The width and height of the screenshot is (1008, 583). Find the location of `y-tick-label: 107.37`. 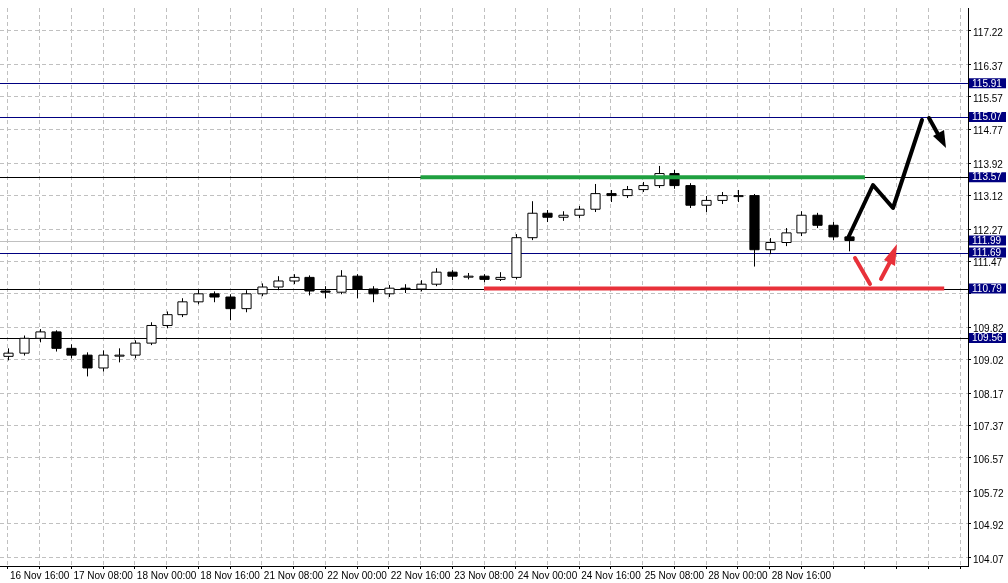

y-tick-label: 107.37 is located at coordinates (989, 427).